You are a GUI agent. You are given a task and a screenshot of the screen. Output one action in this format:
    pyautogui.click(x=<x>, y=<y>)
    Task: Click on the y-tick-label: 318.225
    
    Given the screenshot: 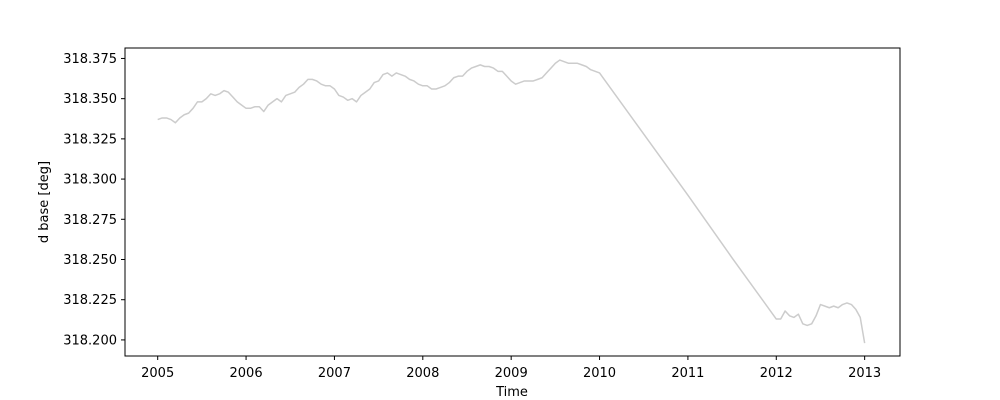 What is the action you would take?
    pyautogui.click(x=90, y=300)
    